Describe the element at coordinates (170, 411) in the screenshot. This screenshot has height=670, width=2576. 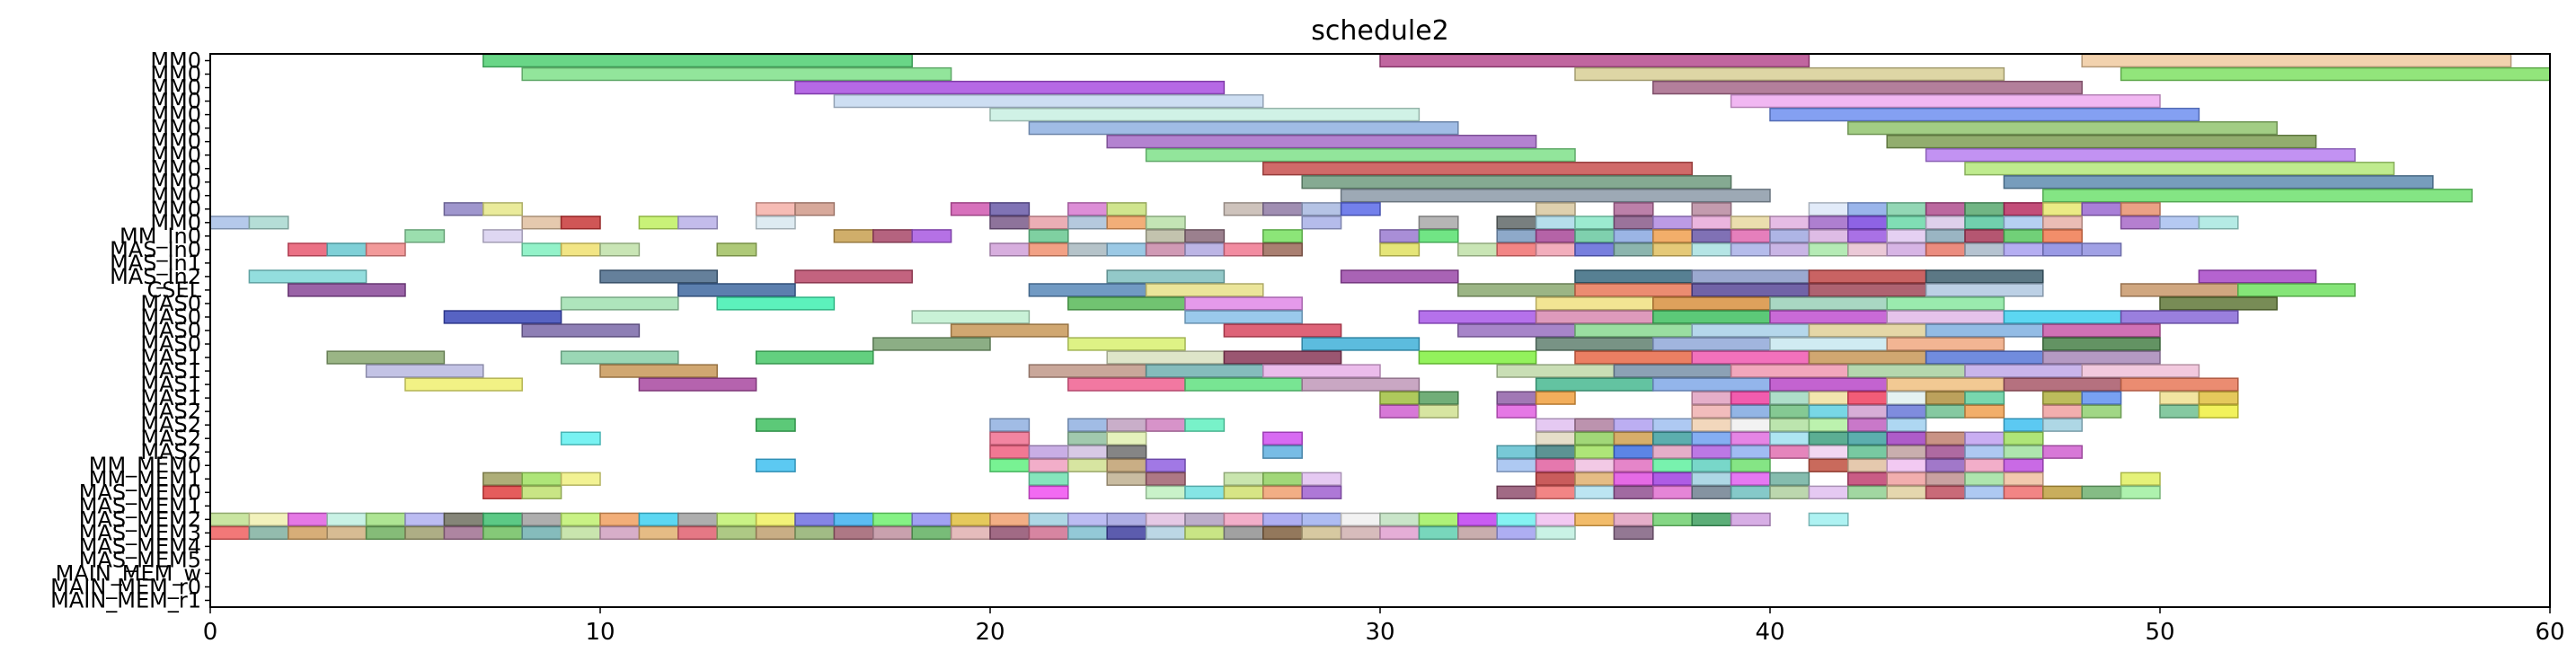
I see `y-tick-label: MAS2` at that location.